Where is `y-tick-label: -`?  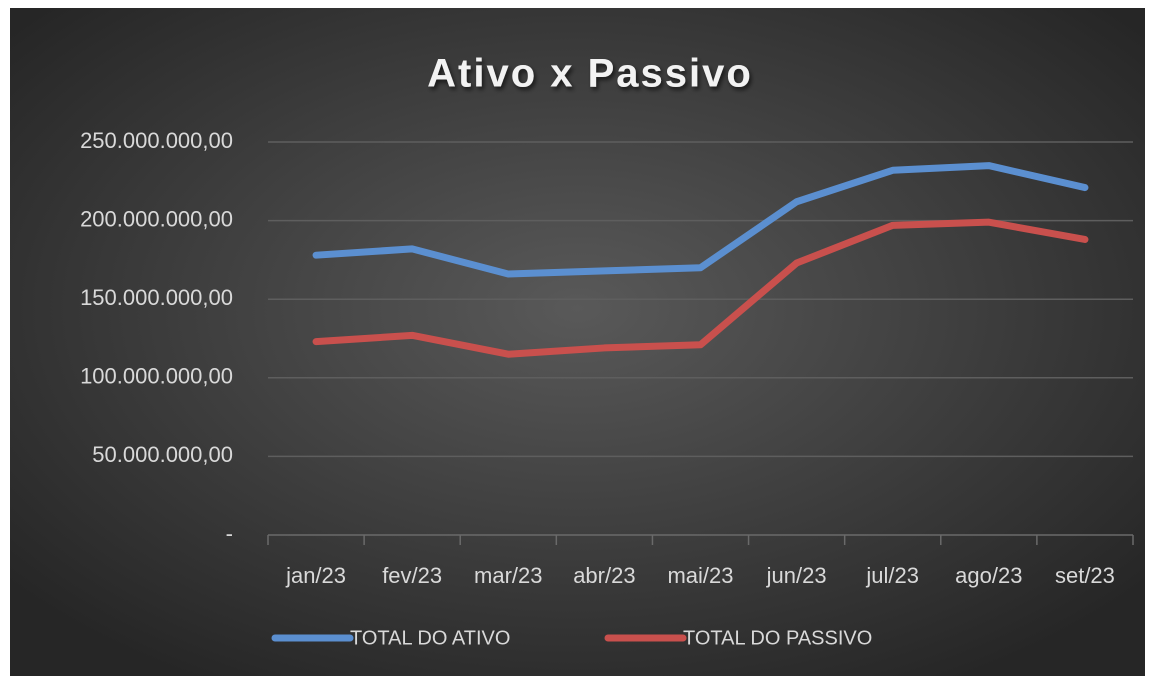
y-tick-label: - is located at coordinates (229, 533).